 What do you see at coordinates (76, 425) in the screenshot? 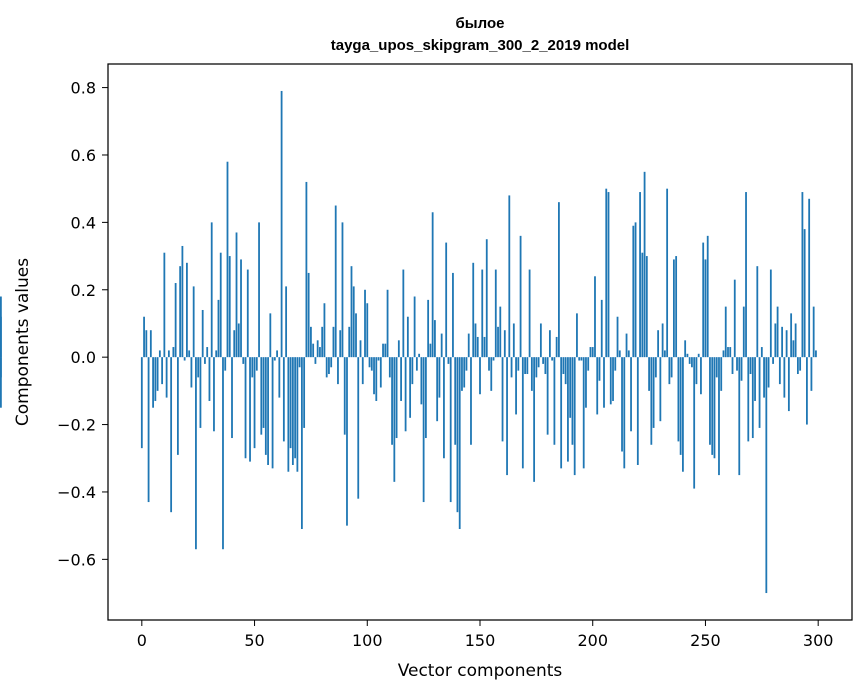
I see `y-tick-label: −0.2` at bounding box center [76, 425].